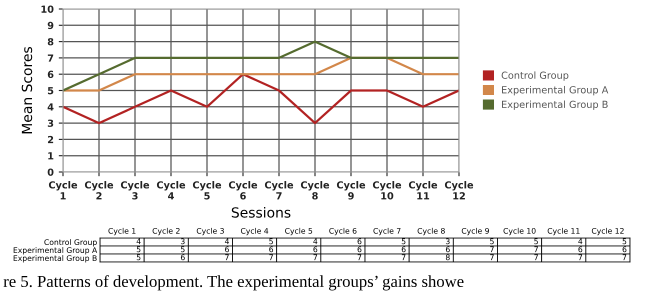  Describe the element at coordinates (234, 282) in the screenshot. I see `text: re 5. Patterns of development. The experimental groups’ gains showe` at that location.